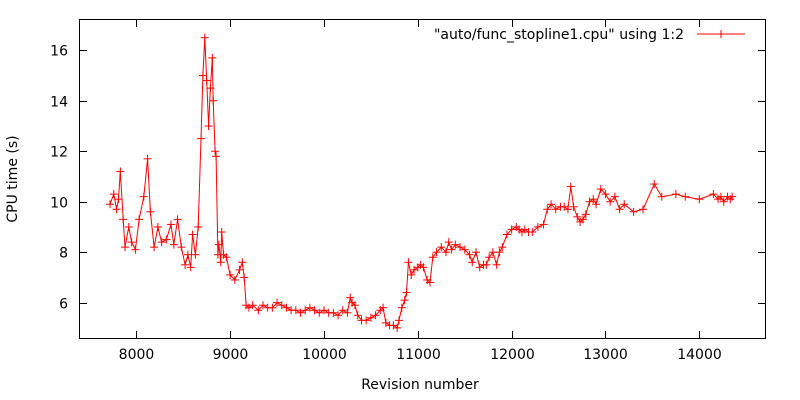 This screenshot has width=800, height=400. Describe the element at coordinates (59, 153) in the screenshot. I see `y-tick-label: 12` at that location.